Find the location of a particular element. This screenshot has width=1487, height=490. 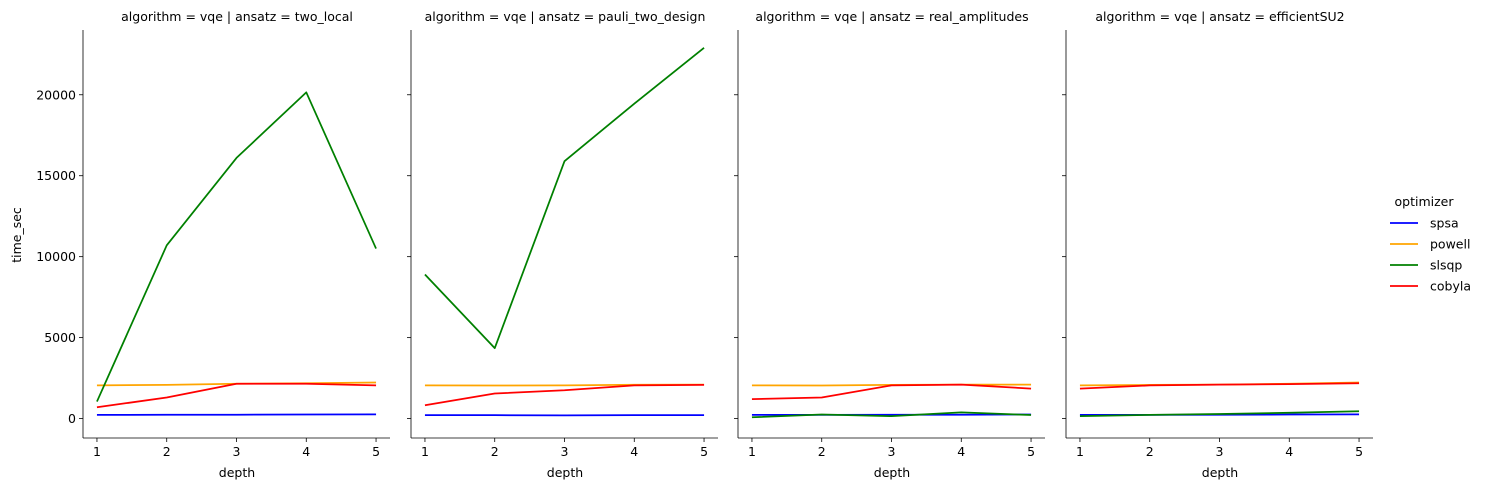

x-axis-label-real-amplitudes: depth is located at coordinates (892, 472).